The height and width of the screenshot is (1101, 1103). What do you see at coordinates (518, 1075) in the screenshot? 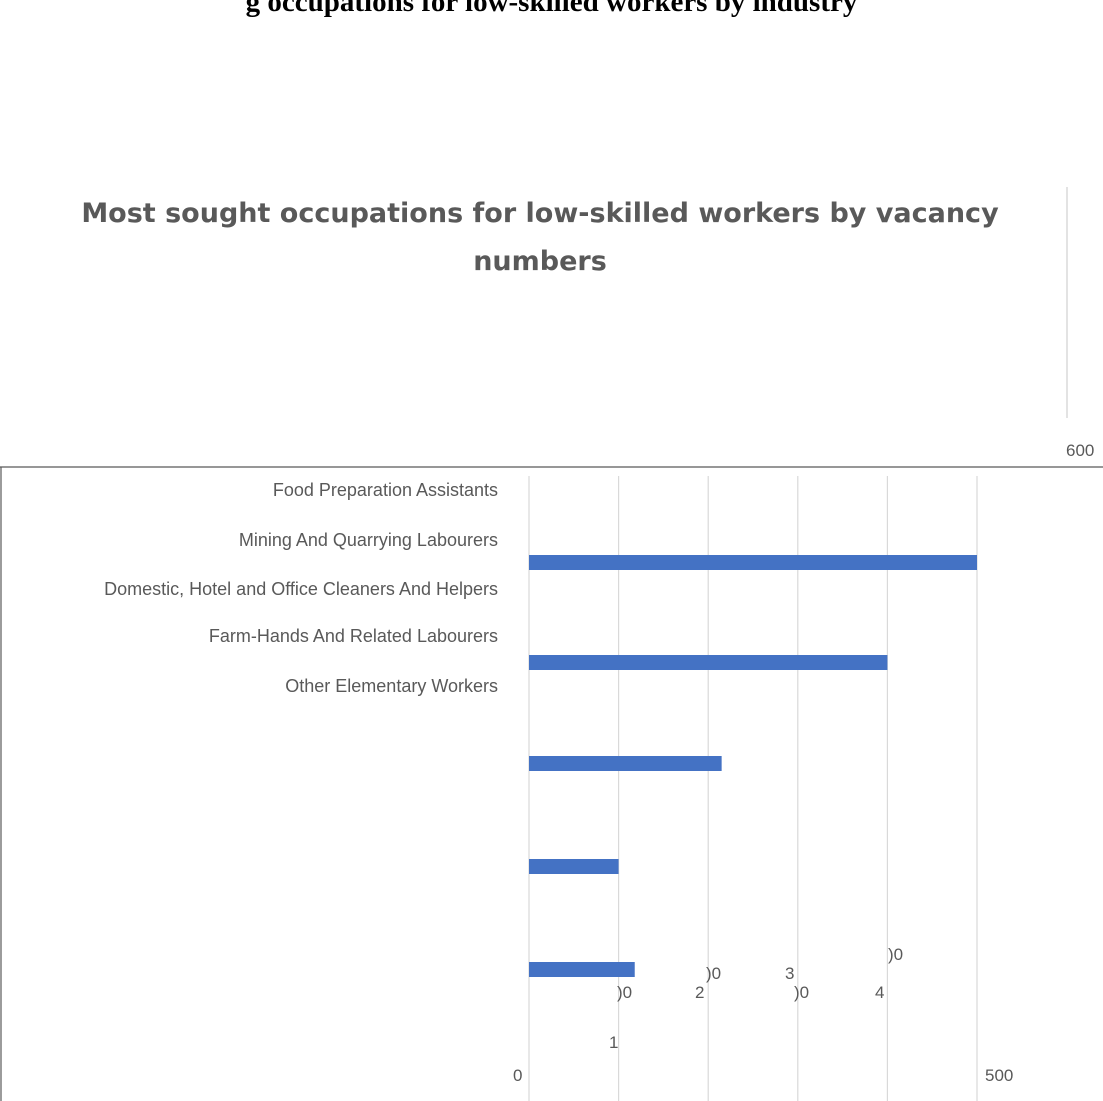
I see `tick-label: 0` at bounding box center [518, 1075].